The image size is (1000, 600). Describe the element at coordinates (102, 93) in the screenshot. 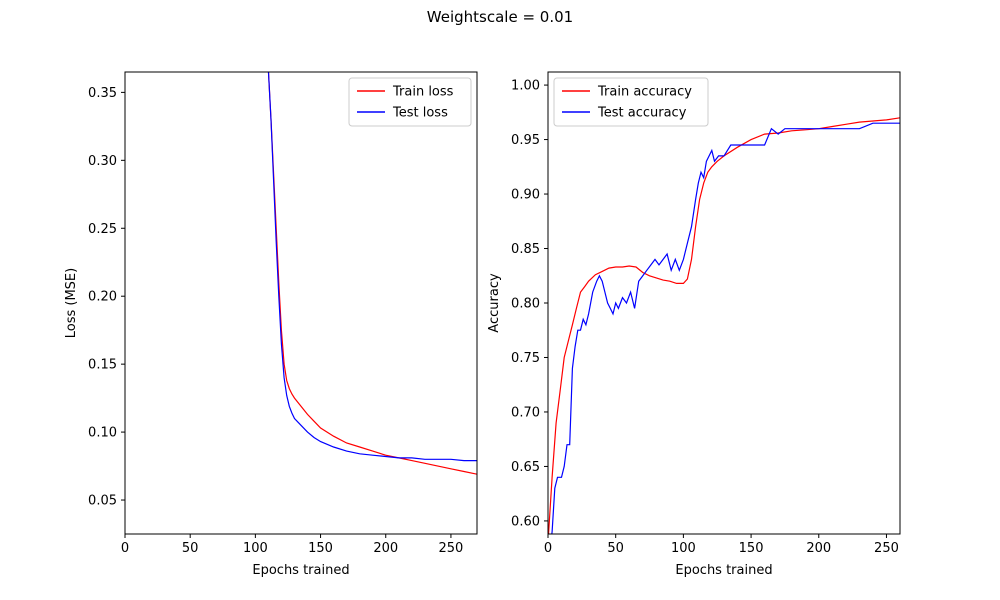

I see `chart-1-y-tick-label: 0.35` at that location.